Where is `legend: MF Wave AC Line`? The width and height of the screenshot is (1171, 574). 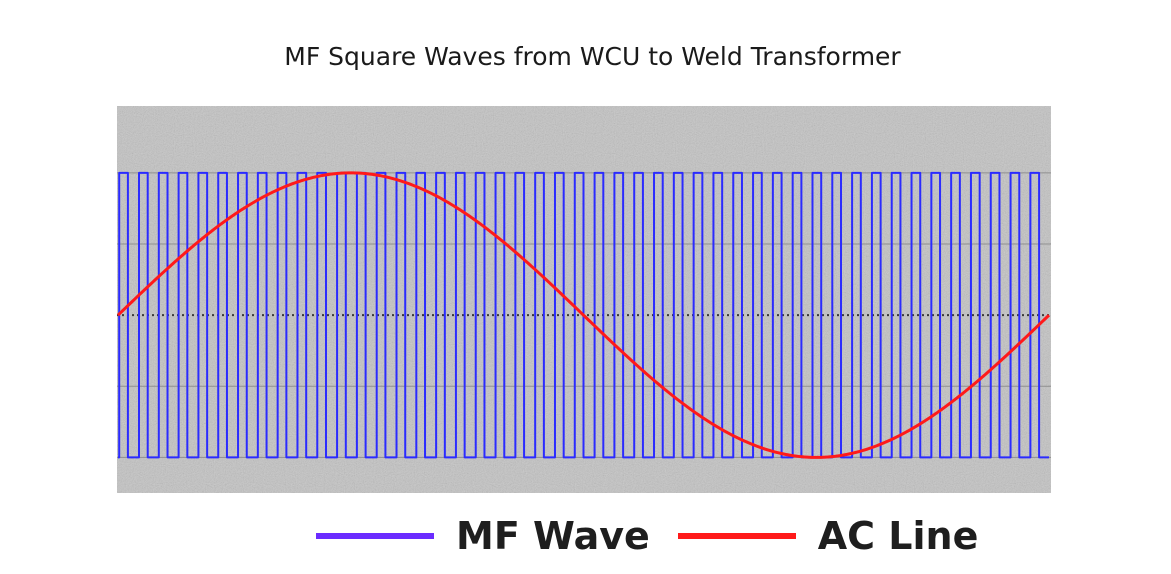 legend: MF Wave AC Line is located at coordinates (647, 536).